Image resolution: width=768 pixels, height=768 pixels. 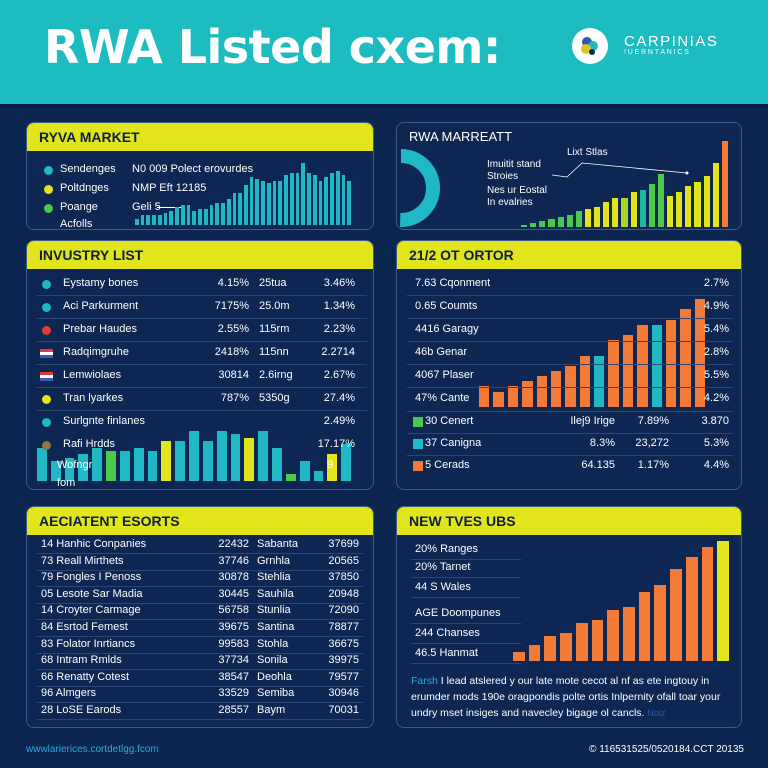 What do you see at coordinates (274, 398) in the screenshot?
I see `industry-value-2: 5350g` at bounding box center [274, 398].